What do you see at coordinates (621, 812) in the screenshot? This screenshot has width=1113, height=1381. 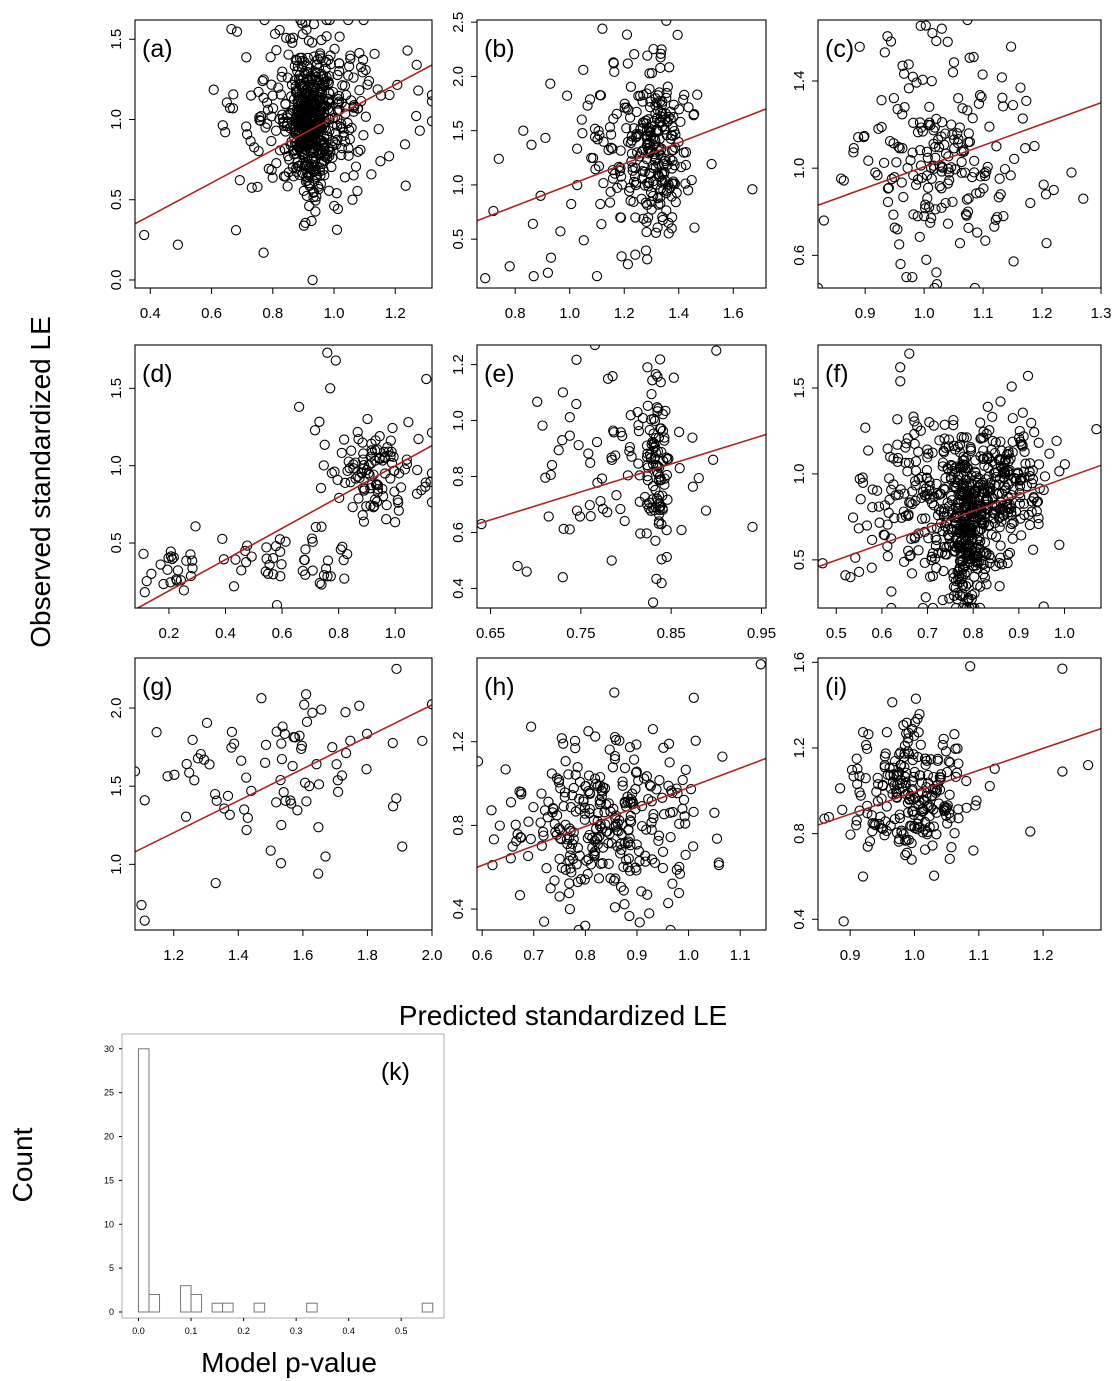 I see `fit-line-h` at bounding box center [621, 812].